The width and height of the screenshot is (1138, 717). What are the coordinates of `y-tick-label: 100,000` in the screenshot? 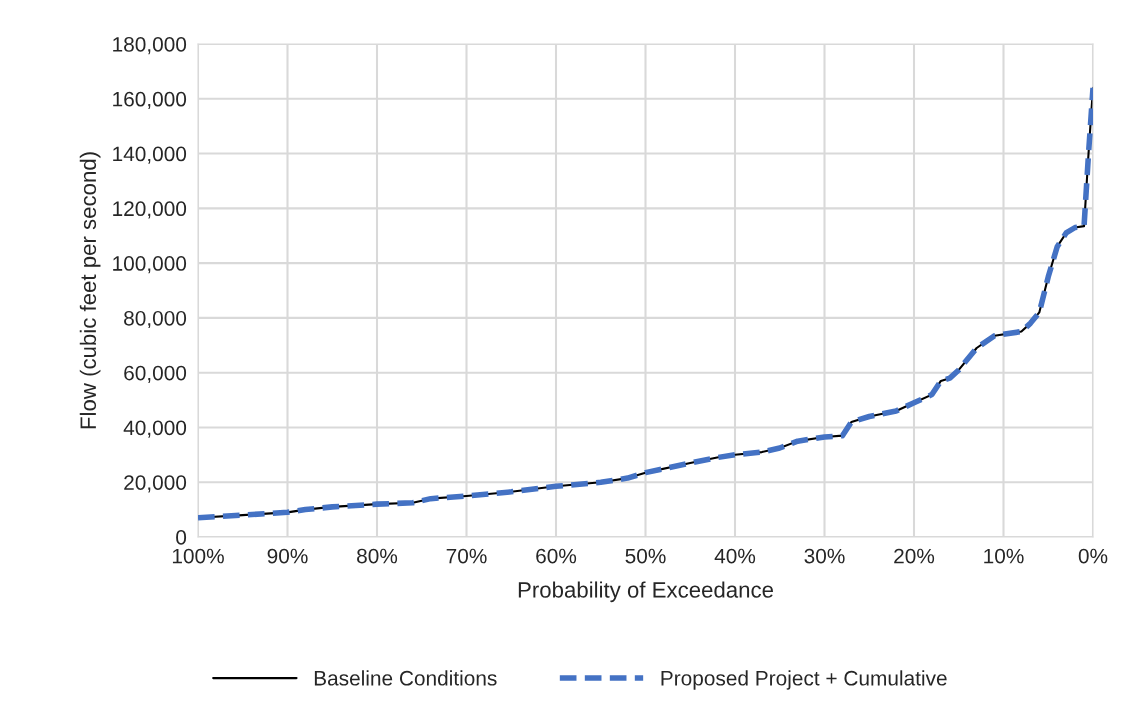 It's located at (150, 265).